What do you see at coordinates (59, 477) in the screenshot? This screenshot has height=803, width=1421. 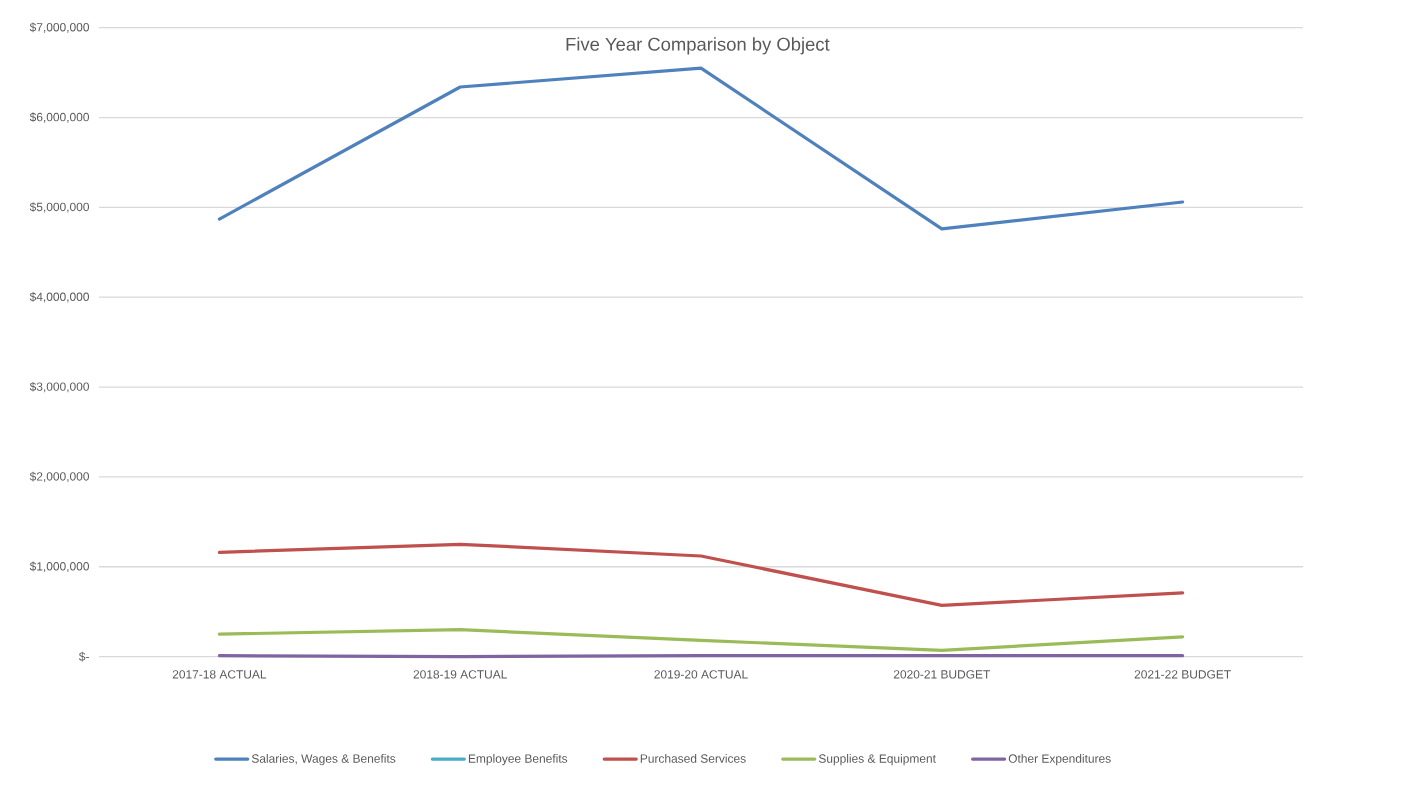 I see `y-tick-label: $2,000,000` at bounding box center [59, 477].